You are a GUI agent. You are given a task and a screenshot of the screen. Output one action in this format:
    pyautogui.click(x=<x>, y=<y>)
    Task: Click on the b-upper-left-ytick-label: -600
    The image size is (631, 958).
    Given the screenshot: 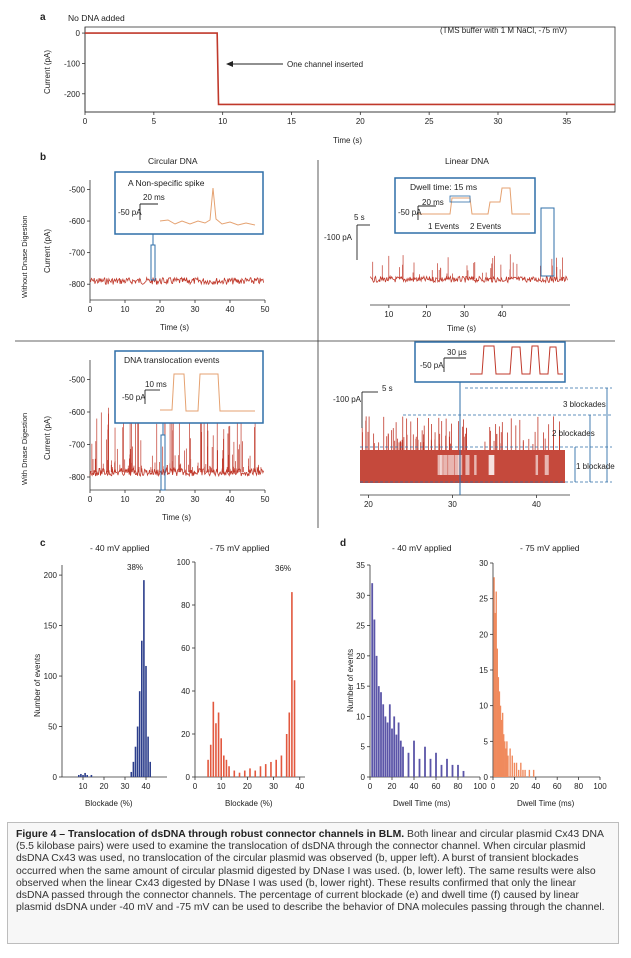 What is the action you would take?
    pyautogui.click(x=77, y=221)
    